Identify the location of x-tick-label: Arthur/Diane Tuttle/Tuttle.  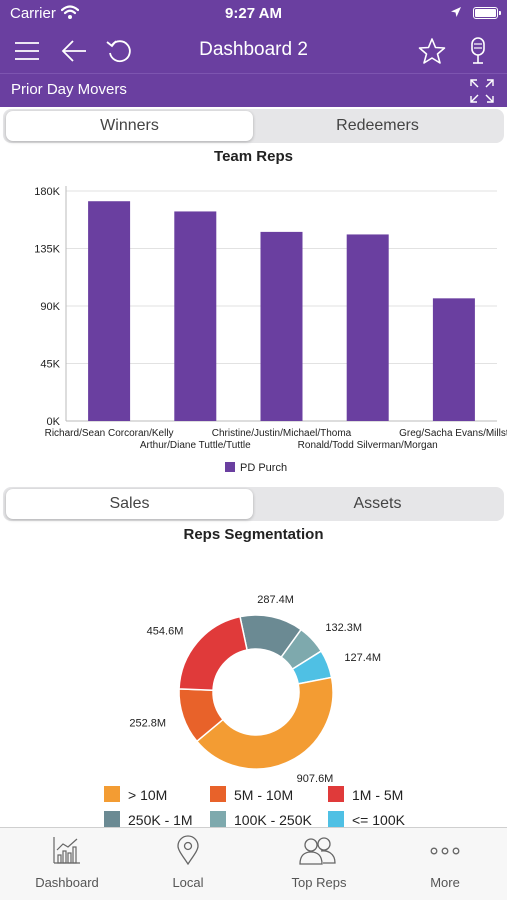
(195, 445).